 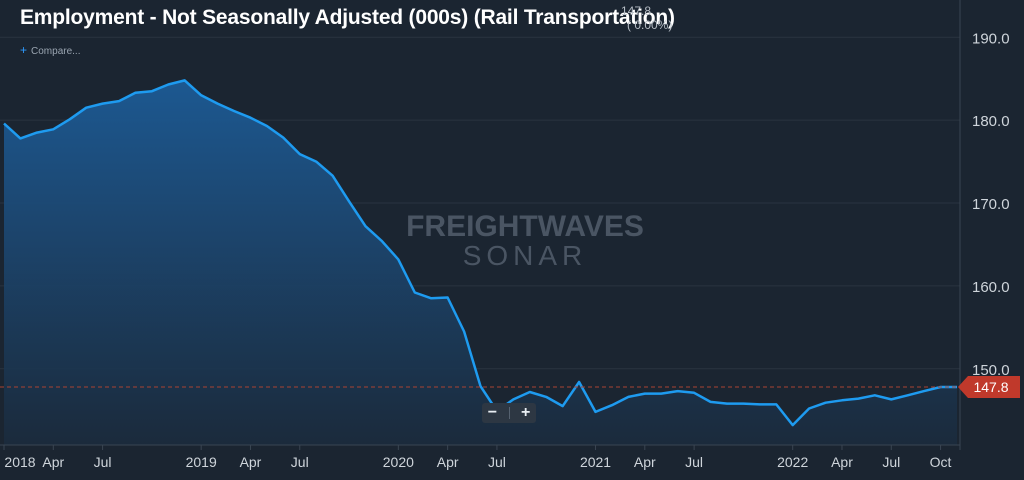 I want to click on freightwaves-sonar-watermark: FREIGHTWAVES SONAR, so click(x=525, y=240).